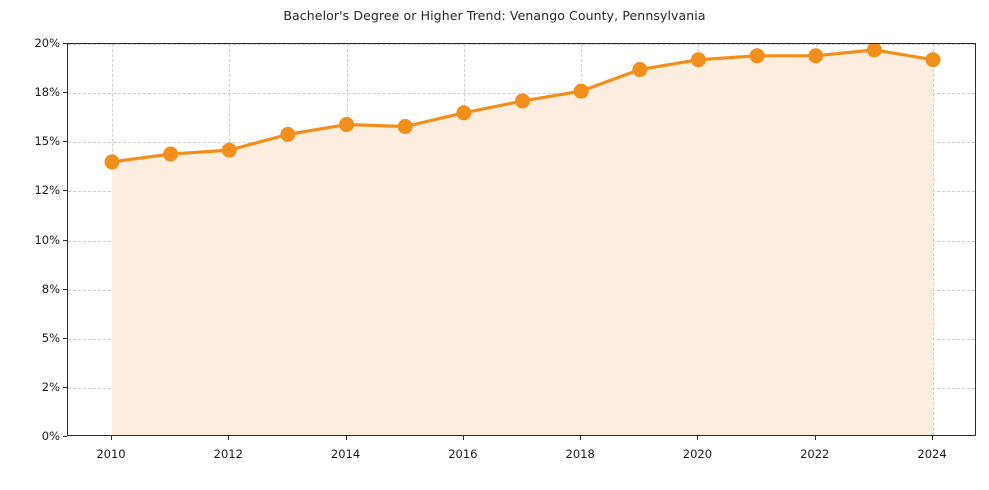  I want to click on gridline-vertical, so click(934, 239).